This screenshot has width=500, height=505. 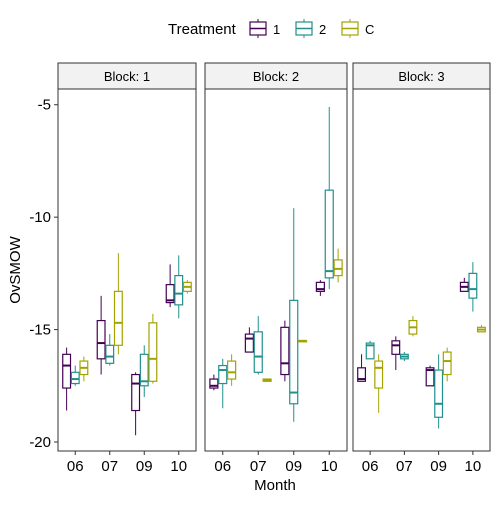 I want to click on legend-label: 1, so click(x=276, y=29).